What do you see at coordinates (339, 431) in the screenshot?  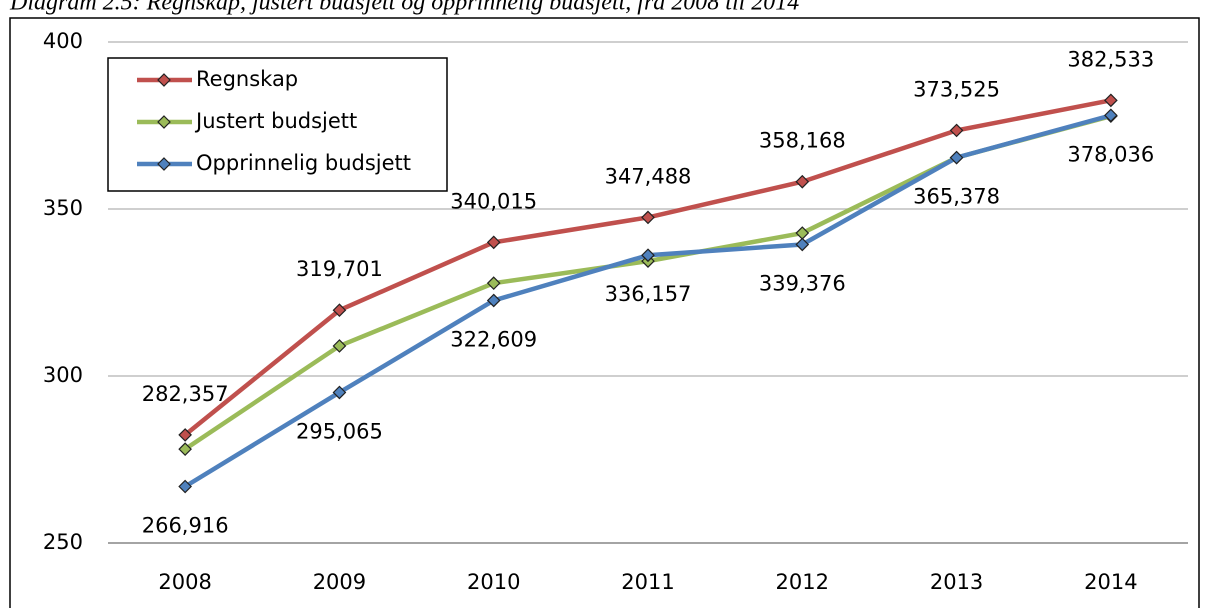 I see `data-label: 295,065` at bounding box center [339, 431].